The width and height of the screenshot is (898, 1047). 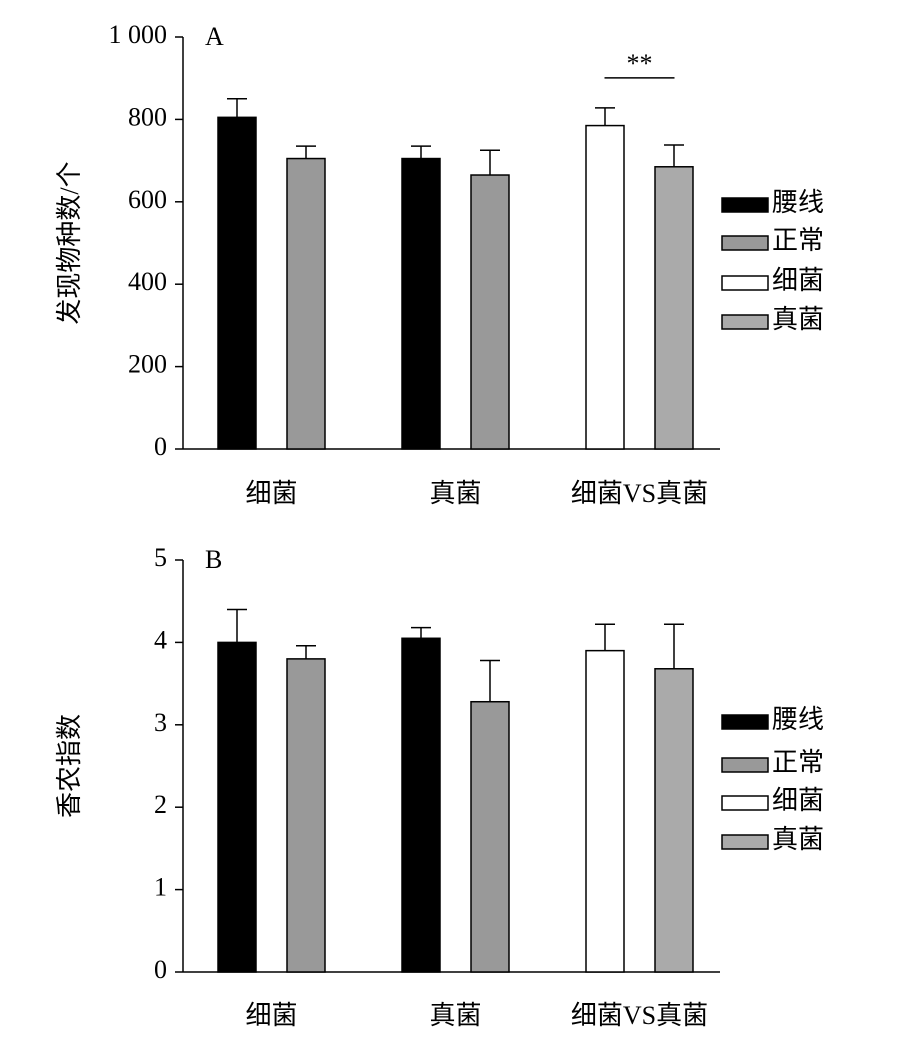 I want to click on significance-label: **, so click(x=640, y=63).